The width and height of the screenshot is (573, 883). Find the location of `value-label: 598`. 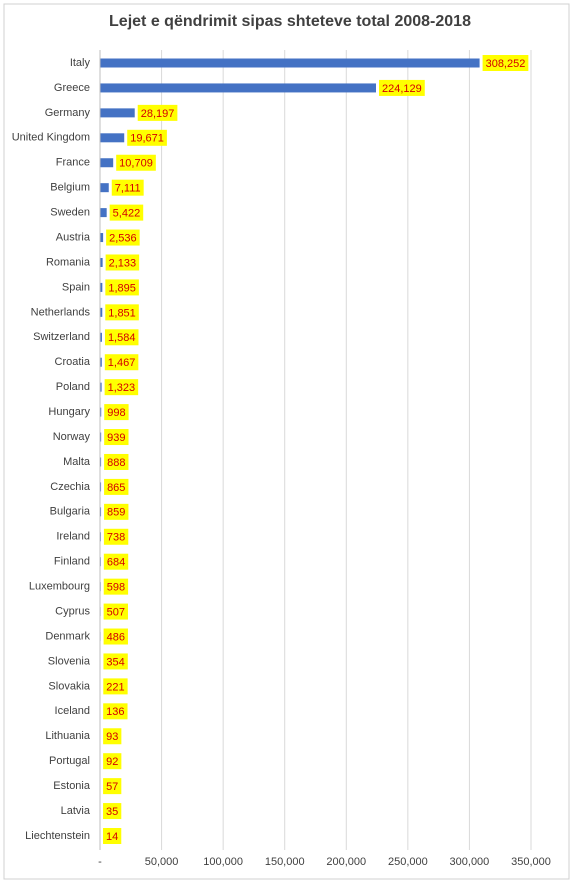

value-label: 598 is located at coordinates (116, 588).